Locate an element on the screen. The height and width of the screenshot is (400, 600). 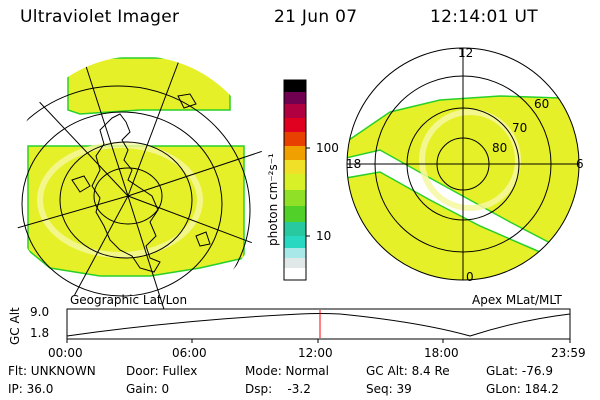
mlt-label-0: 0 is located at coordinates (470, 277).